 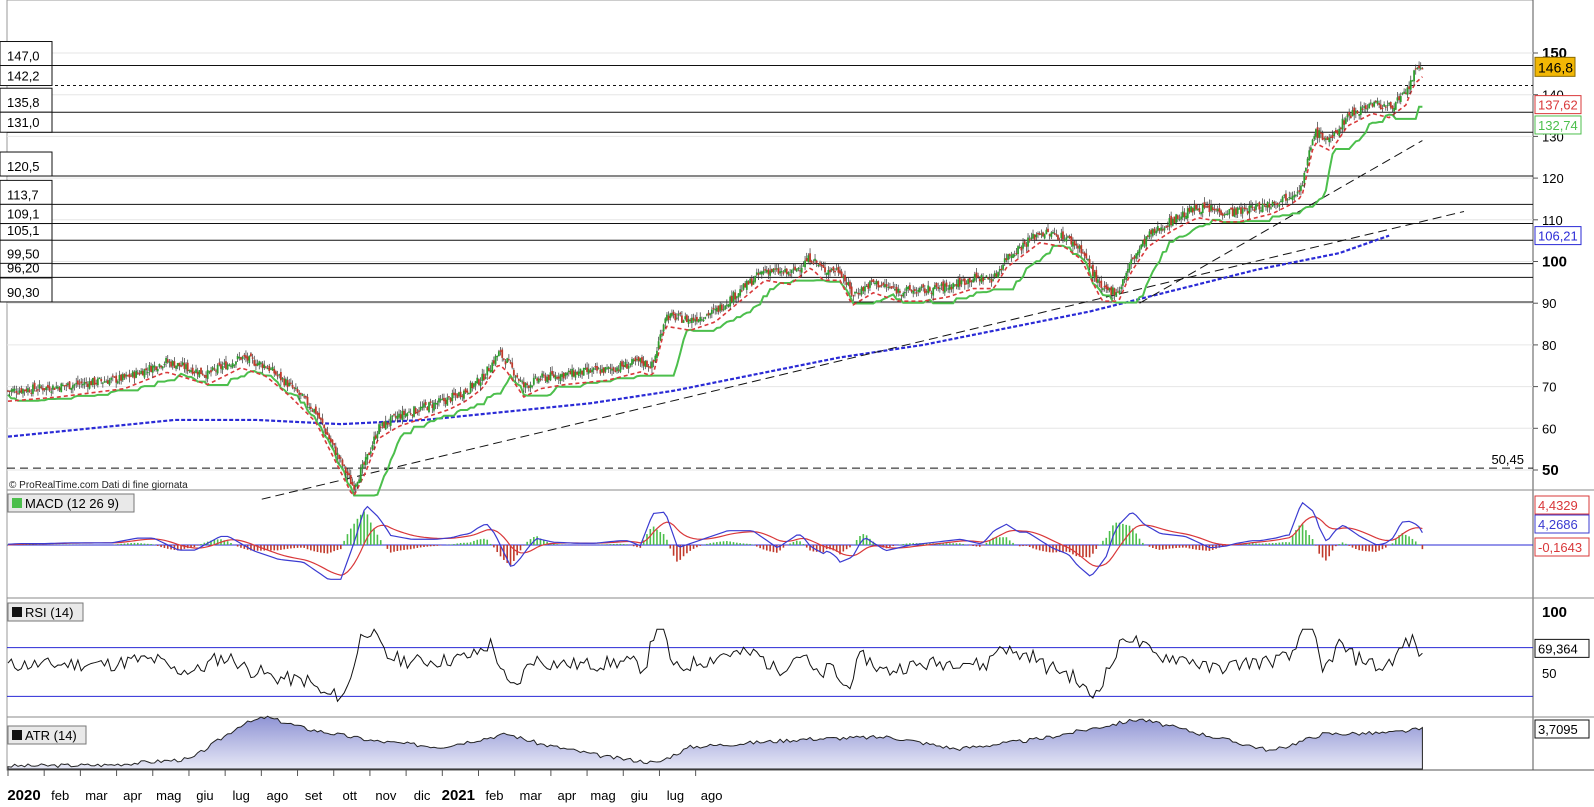 I want to click on level-label: 147,0, so click(x=23, y=56).